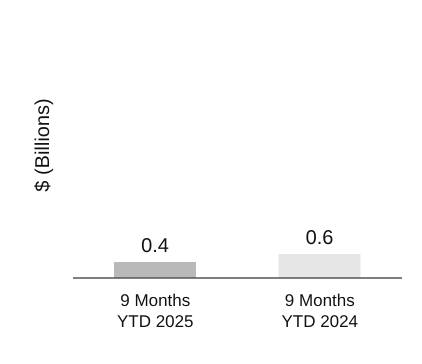 This screenshot has width=422, height=364. I want to click on data-label: 0.6, so click(320, 238).